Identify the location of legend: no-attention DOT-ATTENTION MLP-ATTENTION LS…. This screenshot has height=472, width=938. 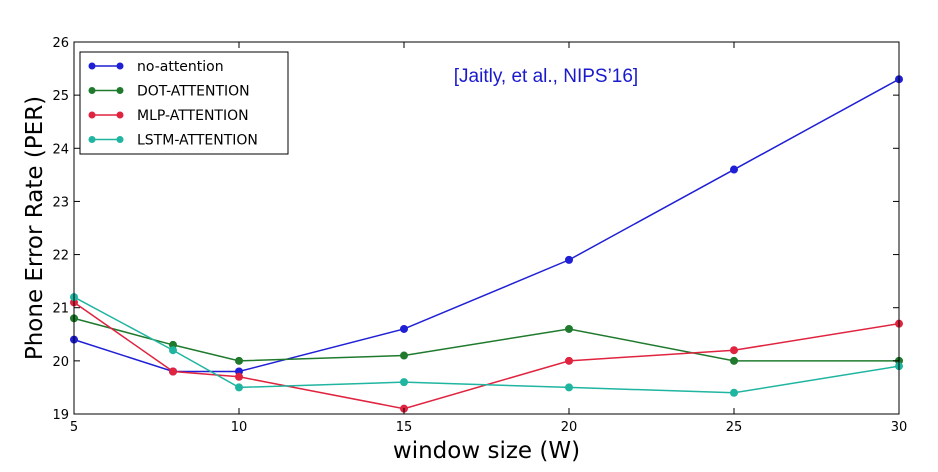
(184, 103).